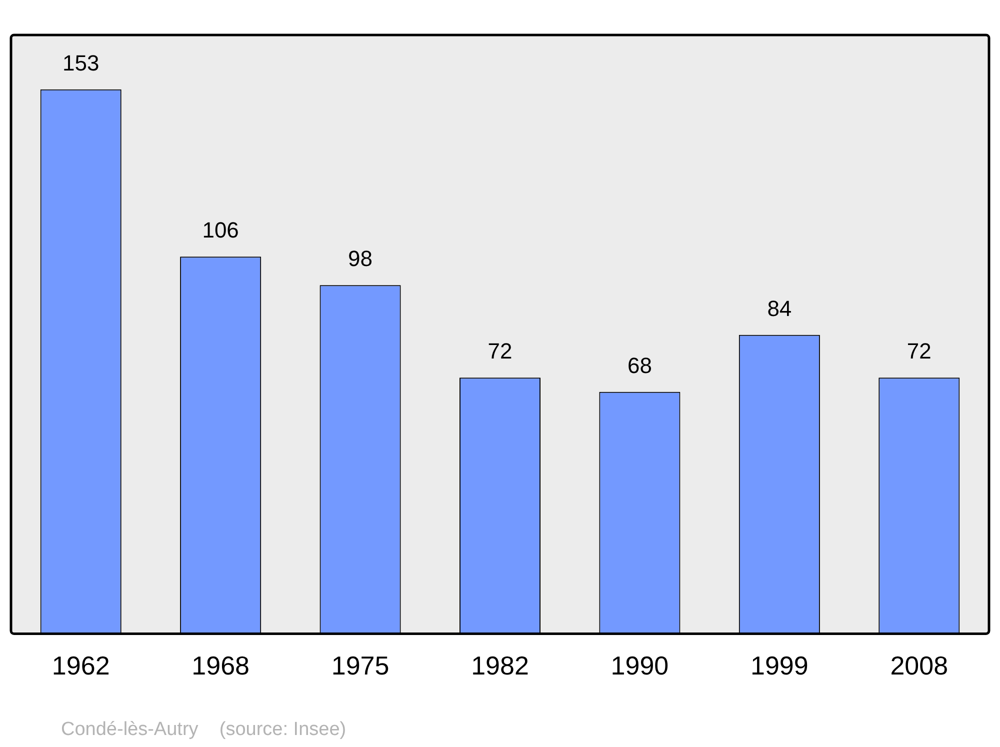 The image size is (1000, 747). Describe the element at coordinates (779, 665) in the screenshot. I see `x-tick-label: 1999` at that location.